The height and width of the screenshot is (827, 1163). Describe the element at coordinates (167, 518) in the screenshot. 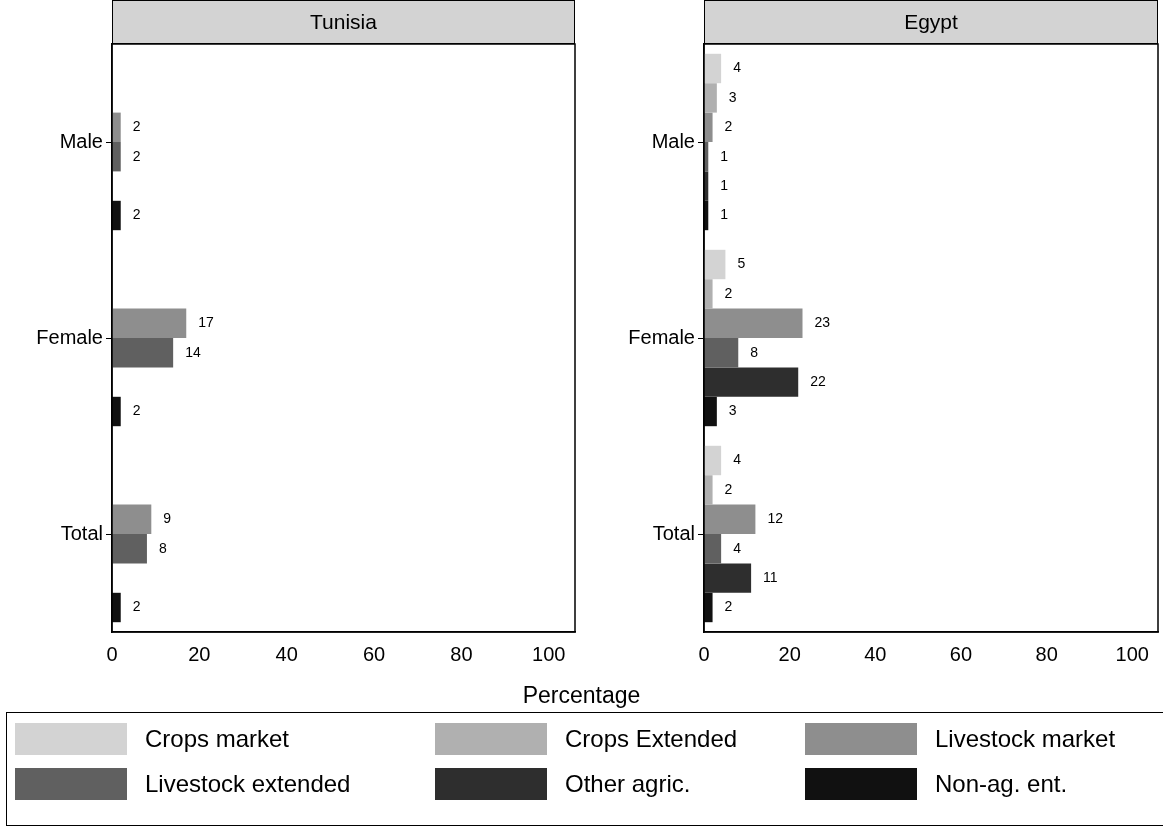

I see `data-label: 9` at that location.